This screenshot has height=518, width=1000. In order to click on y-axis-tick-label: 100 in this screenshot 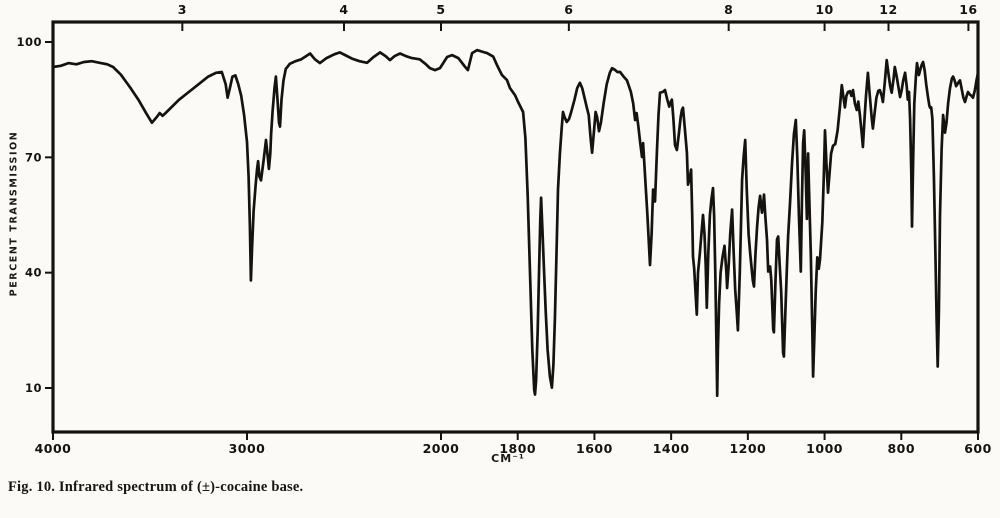, I will do `click(29, 42)`.